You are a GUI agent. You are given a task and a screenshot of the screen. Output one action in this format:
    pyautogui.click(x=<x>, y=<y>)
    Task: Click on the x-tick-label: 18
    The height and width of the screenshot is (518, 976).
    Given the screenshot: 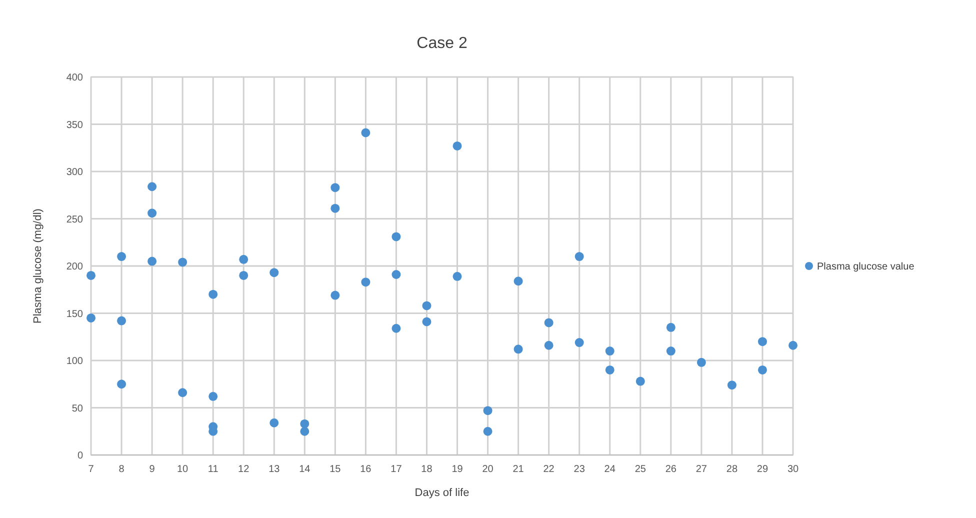 What is the action you would take?
    pyautogui.click(x=427, y=469)
    